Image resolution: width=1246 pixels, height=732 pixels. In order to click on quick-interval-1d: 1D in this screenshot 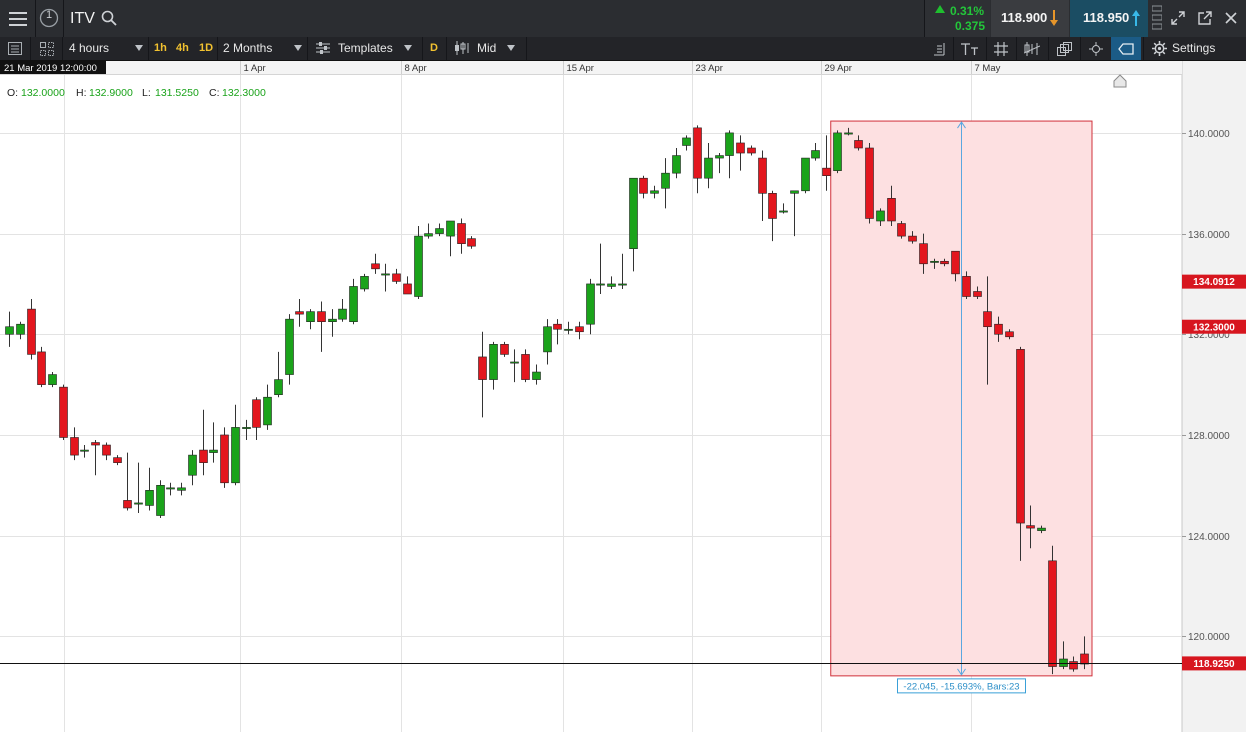, I will do `click(206, 48)`.